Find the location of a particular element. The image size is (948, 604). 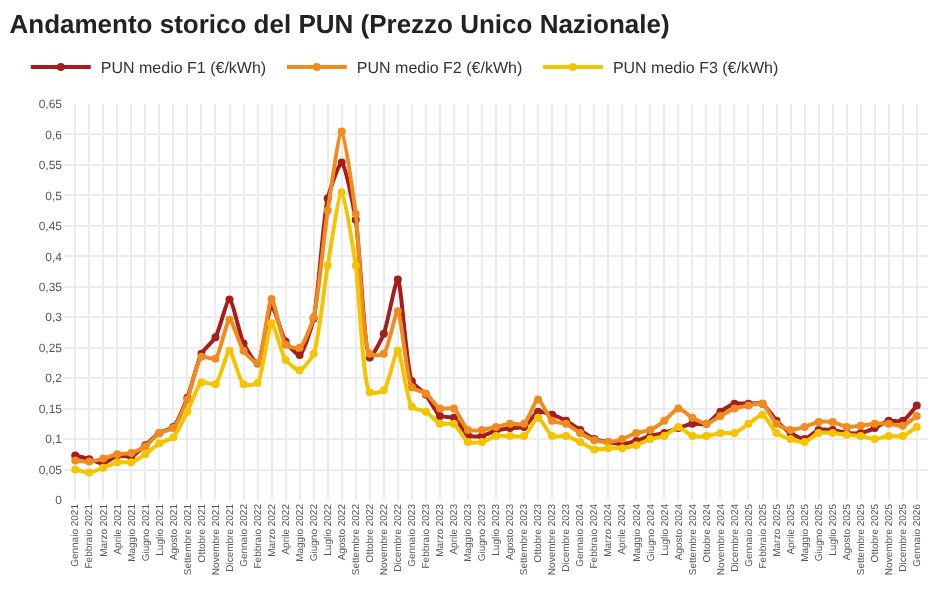

legend-label: PUN medio F2 (€/kWh) is located at coordinates (439, 68).